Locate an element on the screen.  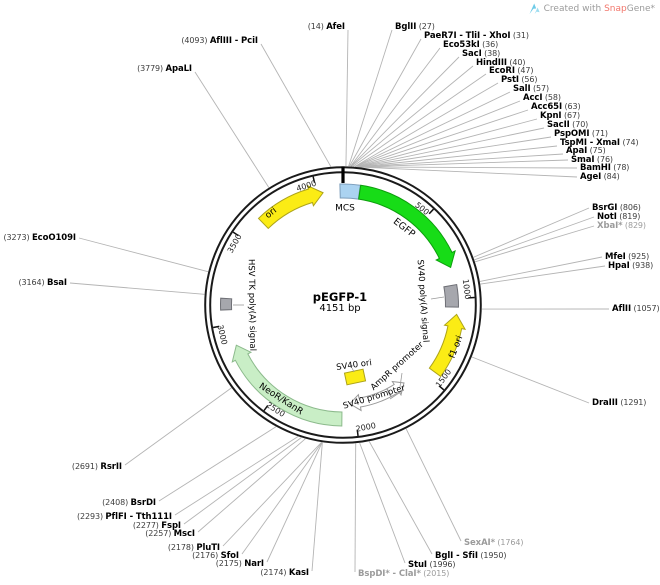
watermark-text: Created with SnapGene* is located at coordinates (599, 9).